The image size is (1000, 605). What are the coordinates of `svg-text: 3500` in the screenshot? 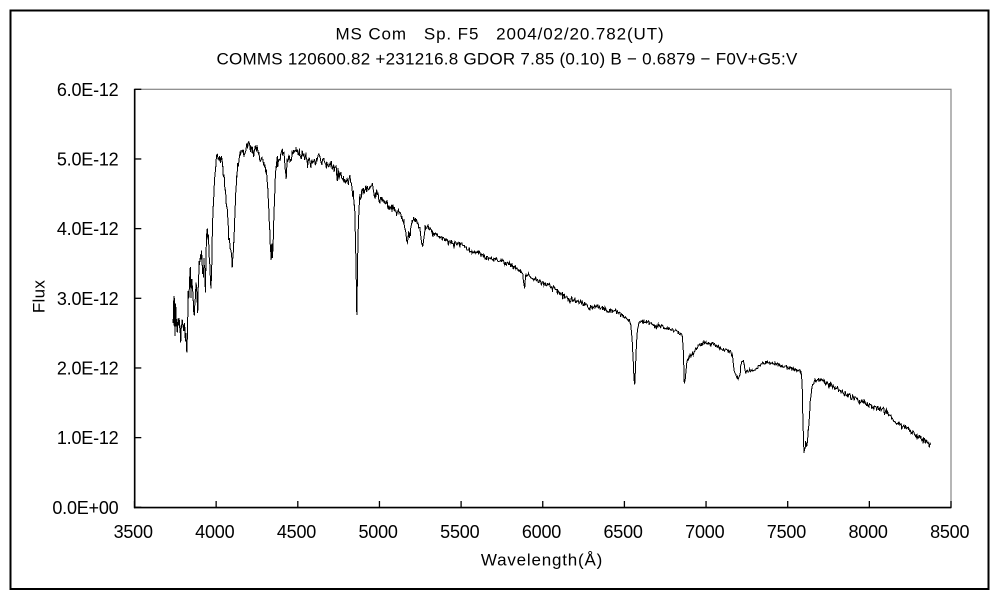 It's located at (133, 532).